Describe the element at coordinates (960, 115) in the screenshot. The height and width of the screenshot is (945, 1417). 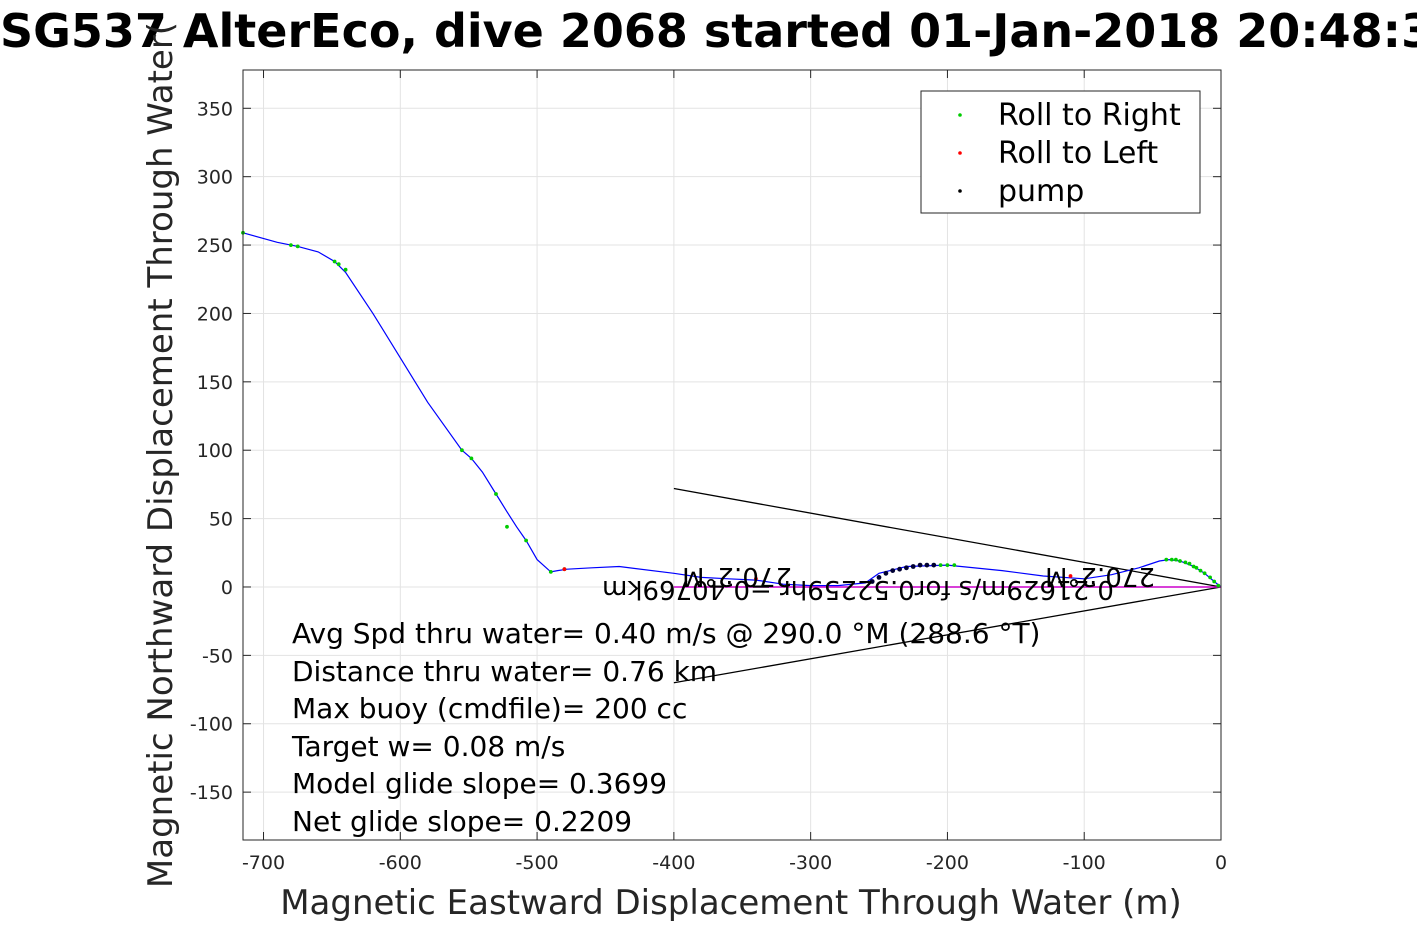
I see `legend-marker-roll-right` at that location.